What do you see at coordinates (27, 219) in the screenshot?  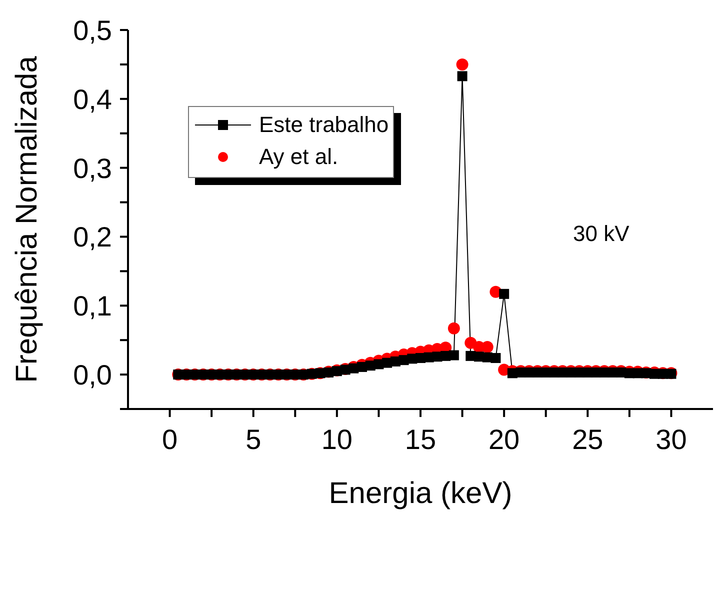 I see `y-axis-title: Frequência Normalizada` at bounding box center [27, 219].